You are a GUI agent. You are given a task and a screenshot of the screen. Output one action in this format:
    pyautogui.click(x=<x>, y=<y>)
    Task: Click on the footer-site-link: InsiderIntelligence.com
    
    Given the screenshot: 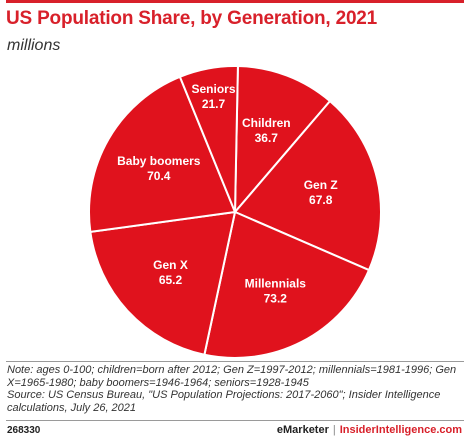 What is the action you would take?
    pyautogui.click(x=400, y=430)
    